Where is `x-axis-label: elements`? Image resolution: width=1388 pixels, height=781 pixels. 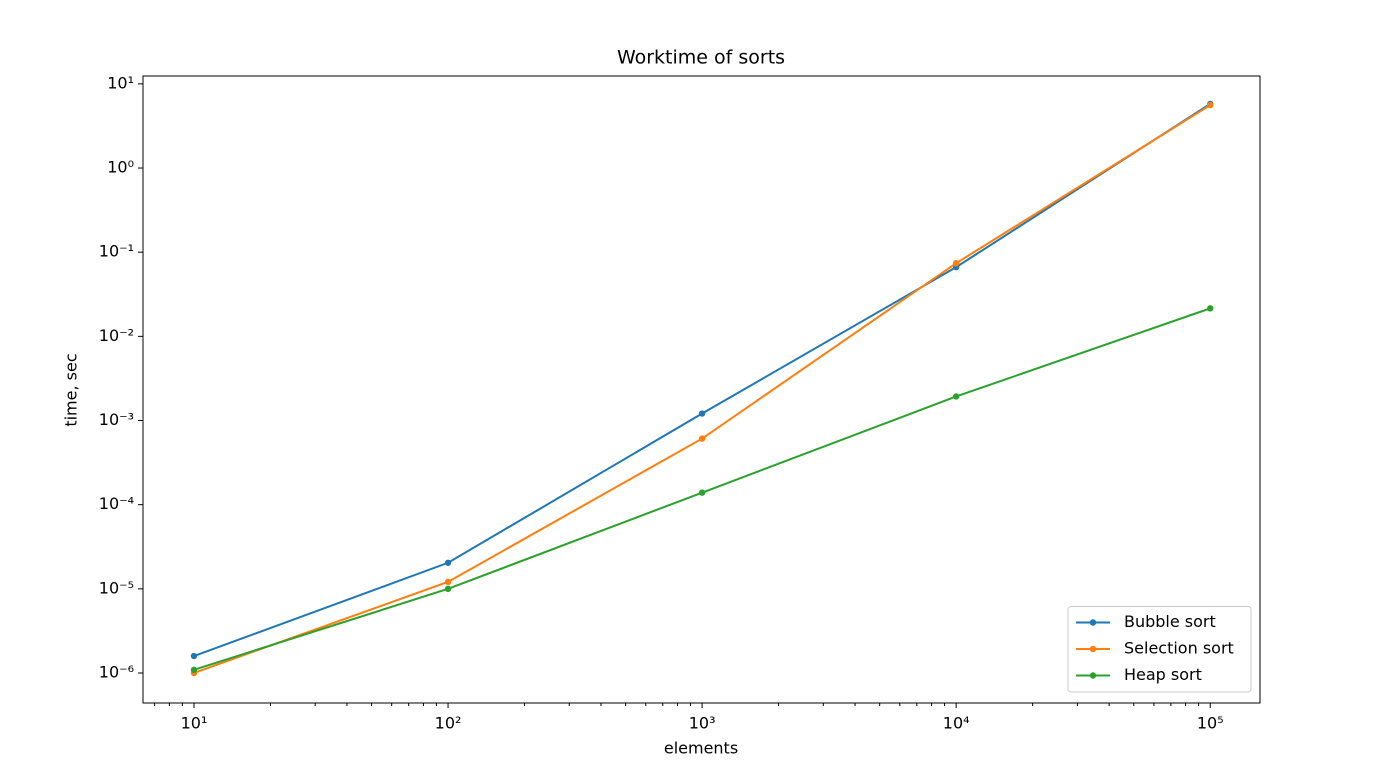 x-axis-label: elements is located at coordinates (701, 748).